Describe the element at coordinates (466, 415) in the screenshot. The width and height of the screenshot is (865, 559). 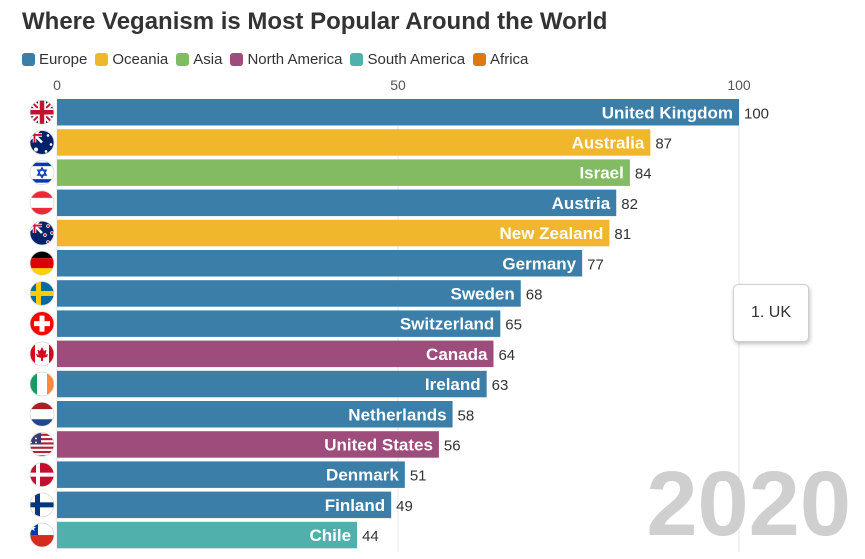
I see `value-label: 58` at that location.